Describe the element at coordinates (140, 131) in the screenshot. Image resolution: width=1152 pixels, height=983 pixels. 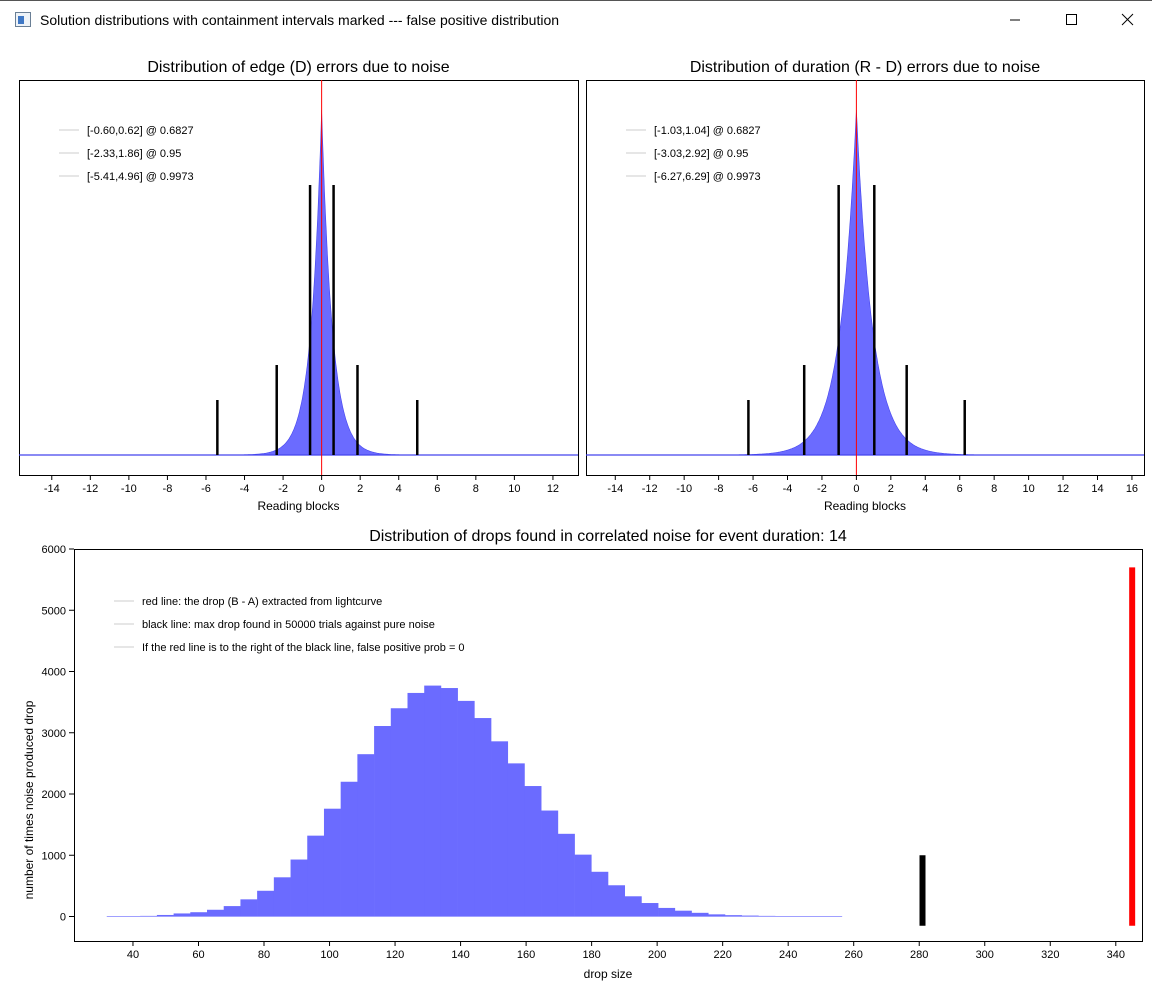
I see `legend-entry: [-0.60,0.62] @ 0.6827` at that location.